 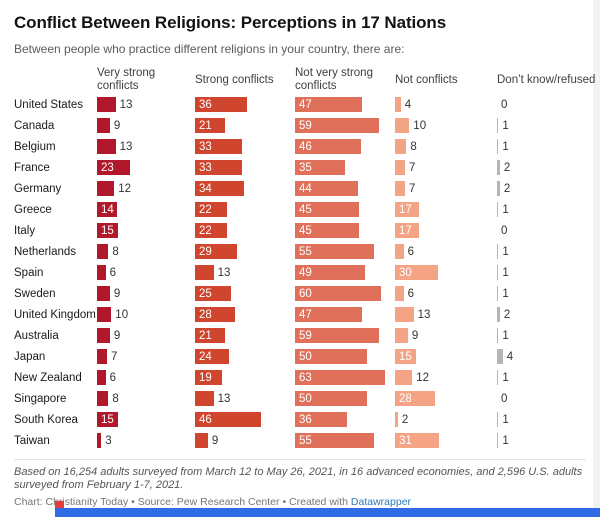 I want to click on bar-cell: 55, so click(x=345, y=251).